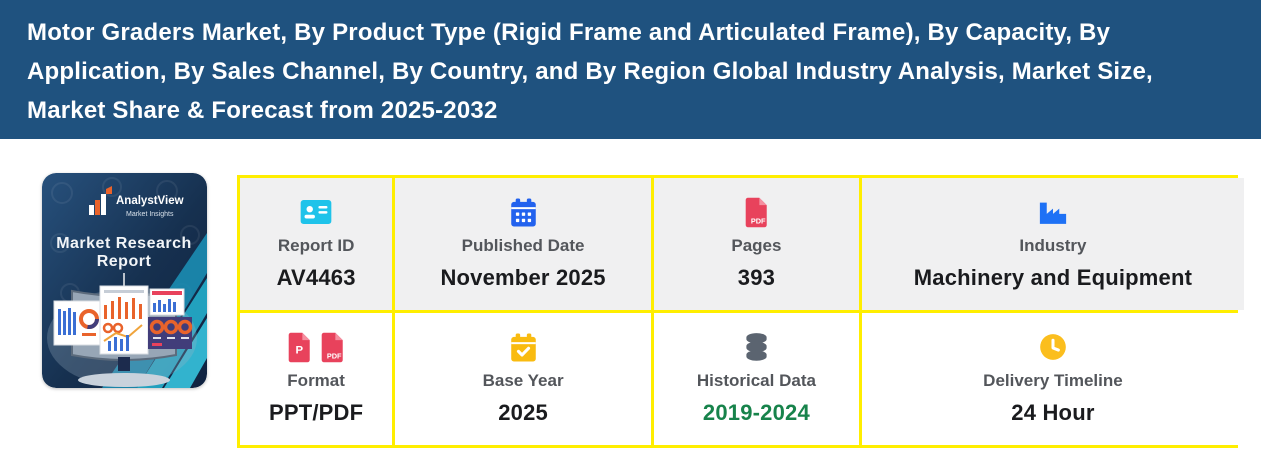  Describe the element at coordinates (523, 277) in the screenshot. I see `info-value: November 2025` at that location.